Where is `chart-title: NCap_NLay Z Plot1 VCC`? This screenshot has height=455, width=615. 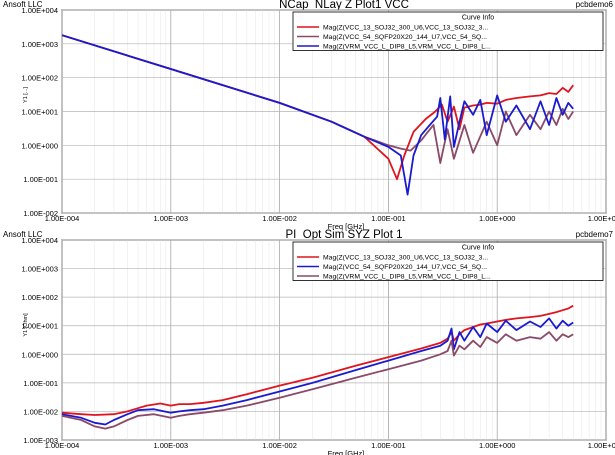 chart-title: NCap_NLay Z Plot1 VCC is located at coordinates (344, 5).